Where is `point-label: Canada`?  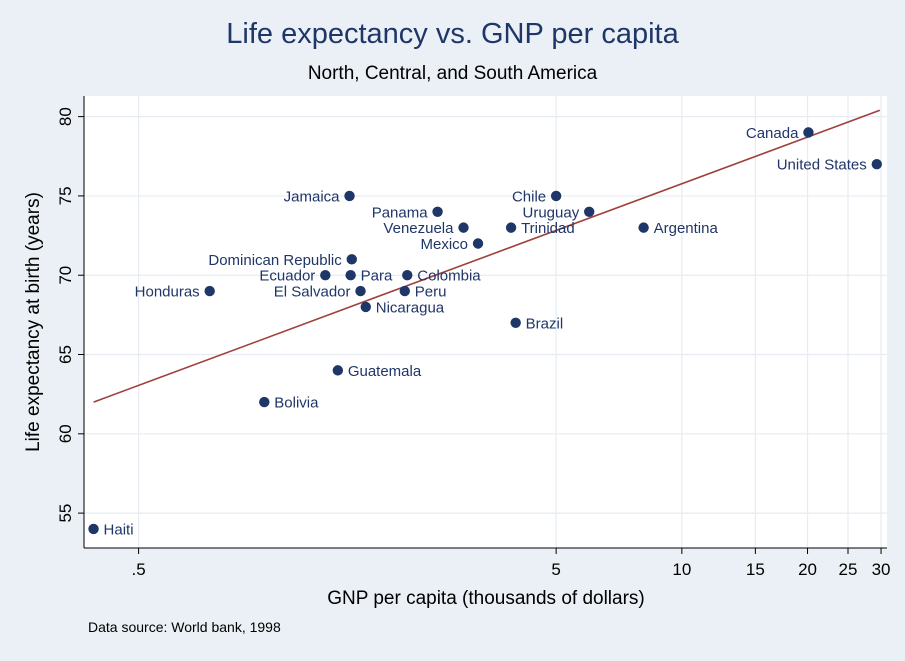 point-label: Canada is located at coordinates (772, 133).